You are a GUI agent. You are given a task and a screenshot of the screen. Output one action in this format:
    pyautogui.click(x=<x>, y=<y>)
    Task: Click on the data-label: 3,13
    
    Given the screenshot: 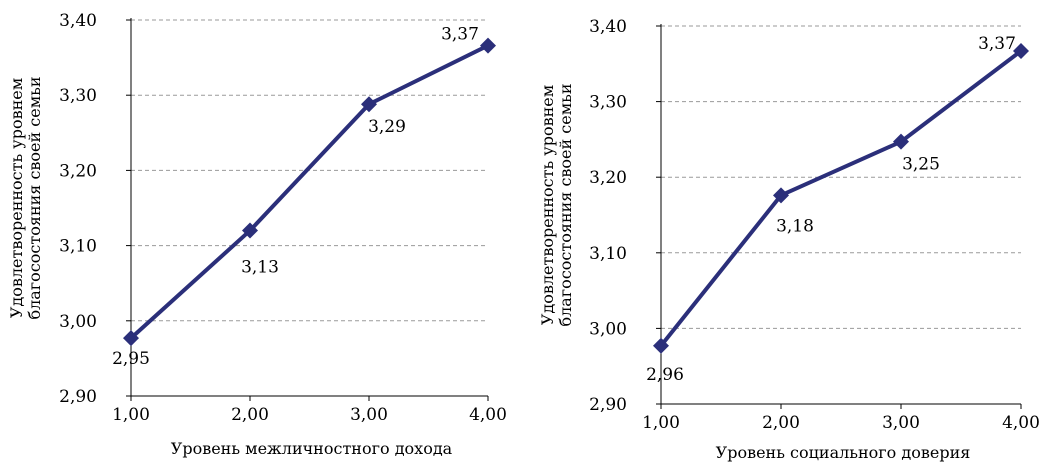 What is the action you would take?
    pyautogui.click(x=260, y=268)
    